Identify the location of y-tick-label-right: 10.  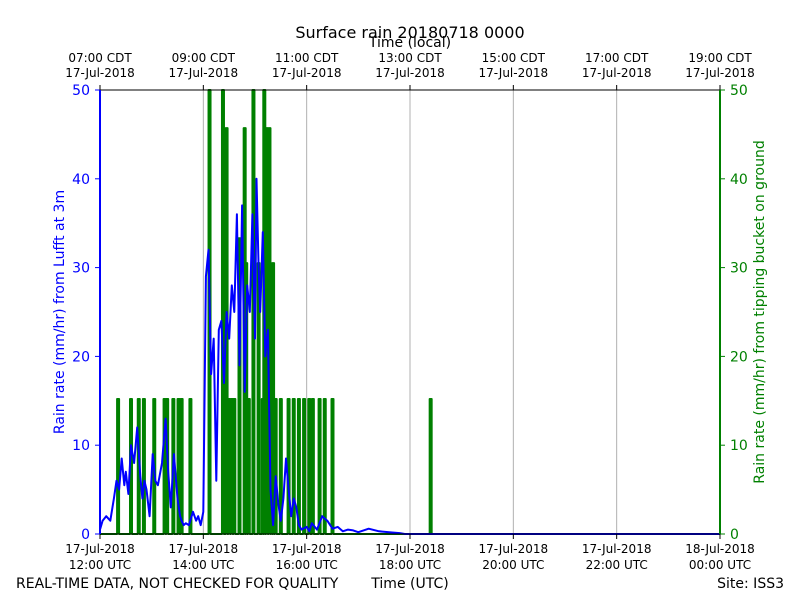
(739, 446).